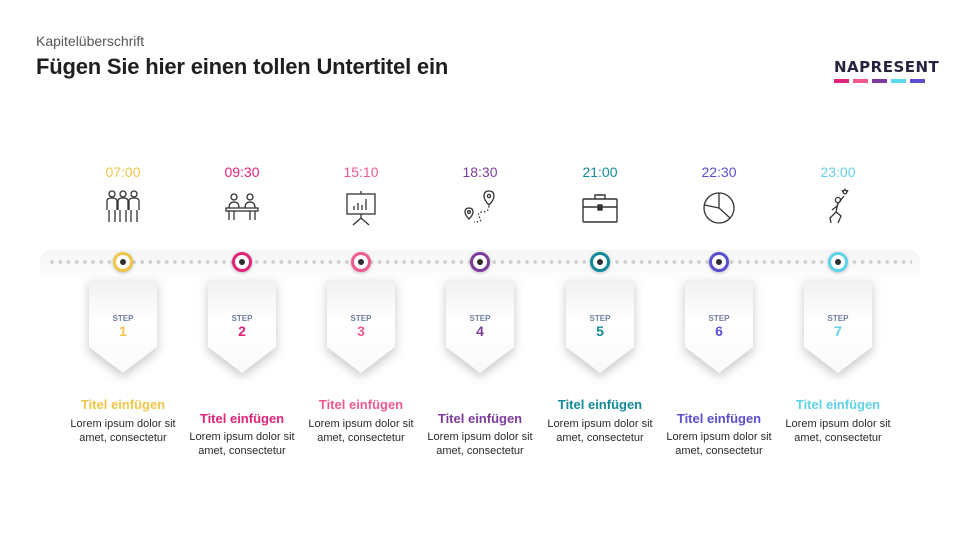  Describe the element at coordinates (719, 208) in the screenshot. I see `pie-chart-icon` at that location.